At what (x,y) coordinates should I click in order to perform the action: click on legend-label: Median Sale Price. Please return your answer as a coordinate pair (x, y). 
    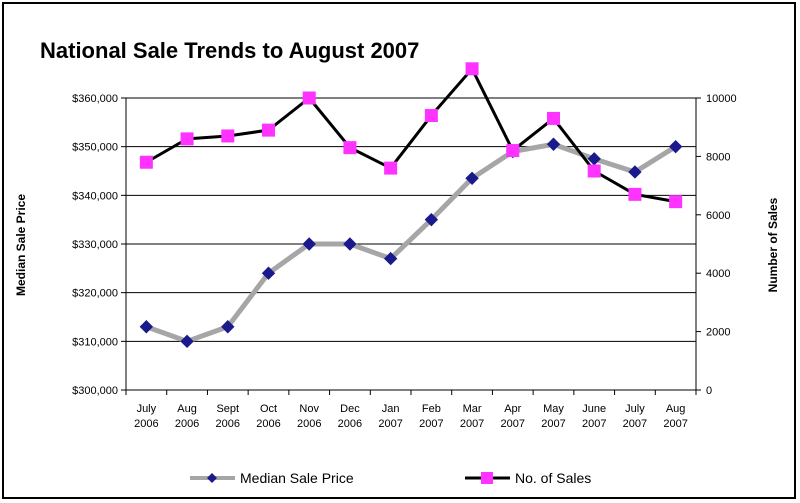
    Looking at the image, I should click on (297, 478).